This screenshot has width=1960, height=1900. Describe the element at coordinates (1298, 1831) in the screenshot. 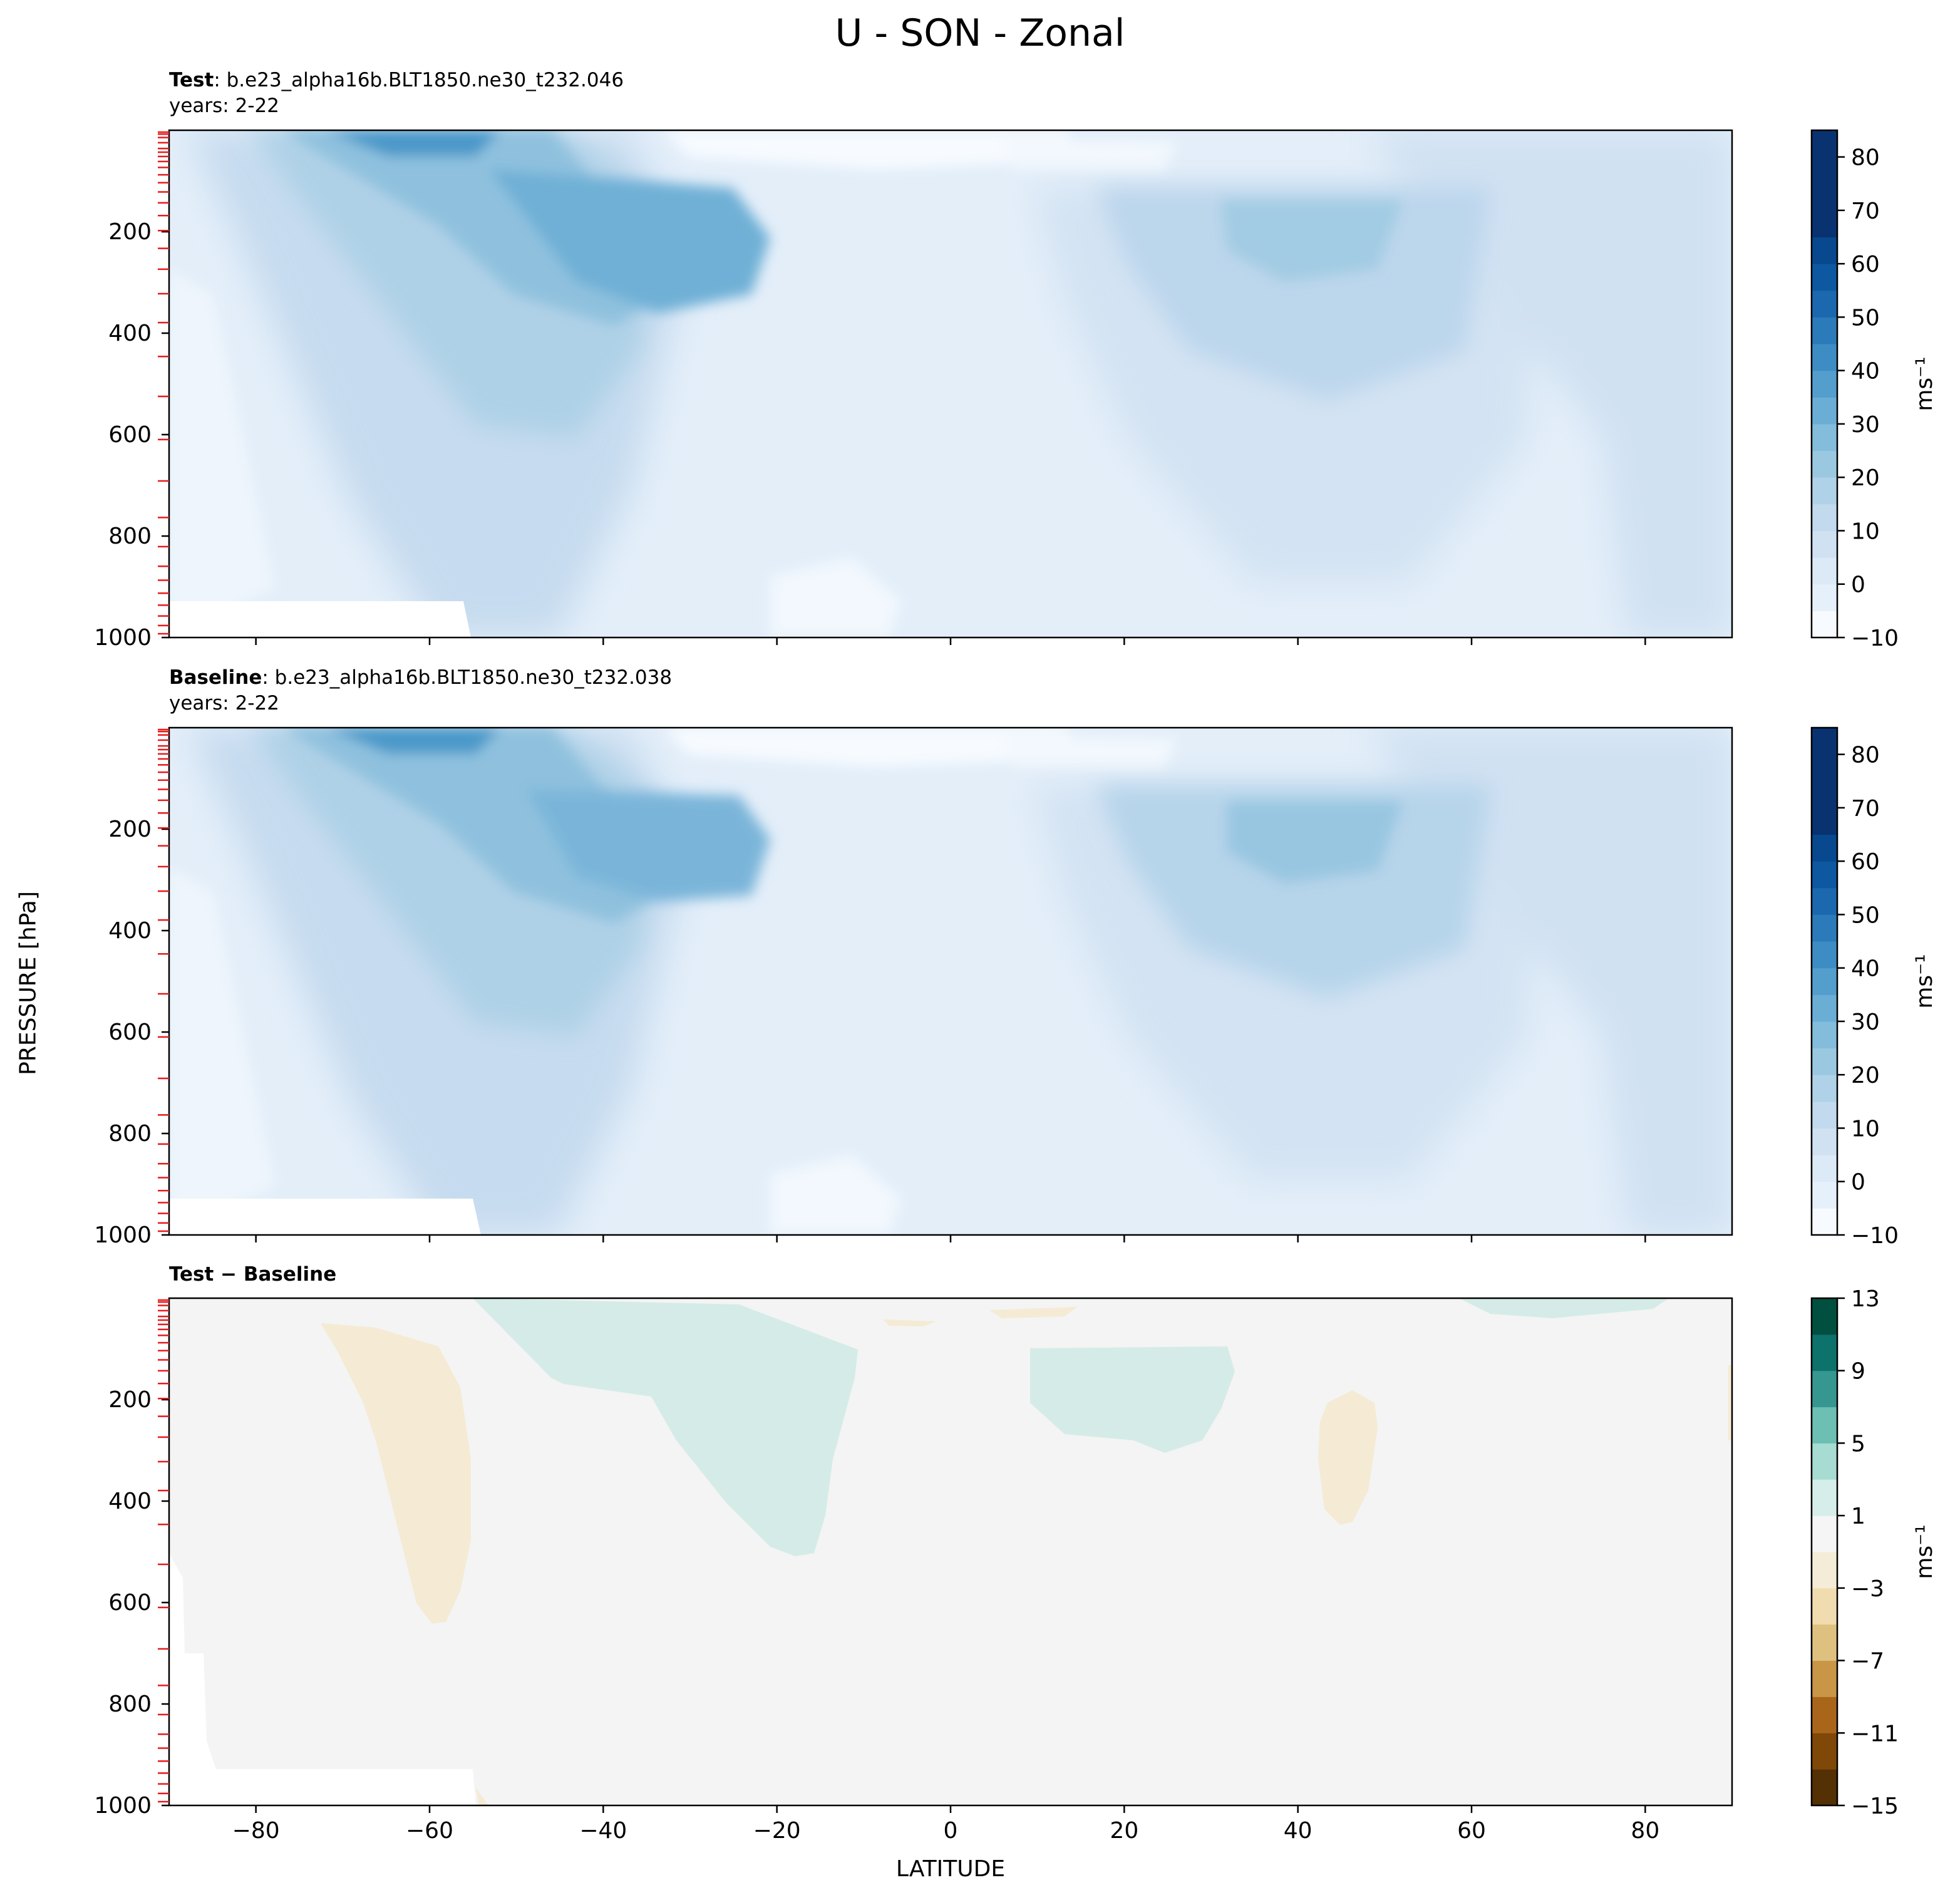

I see `x-tick-label: 40` at that location.